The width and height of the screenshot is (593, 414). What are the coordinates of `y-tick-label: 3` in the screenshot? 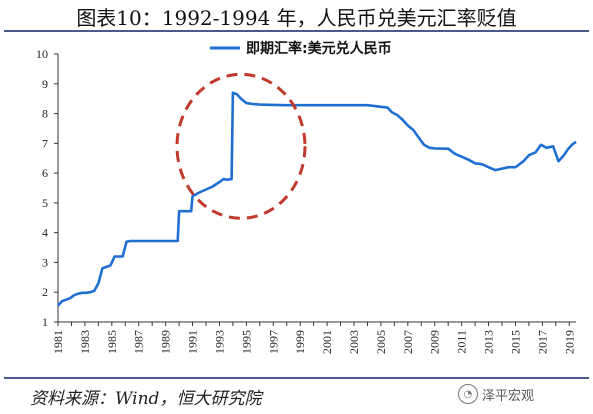 It's located at (45, 262).